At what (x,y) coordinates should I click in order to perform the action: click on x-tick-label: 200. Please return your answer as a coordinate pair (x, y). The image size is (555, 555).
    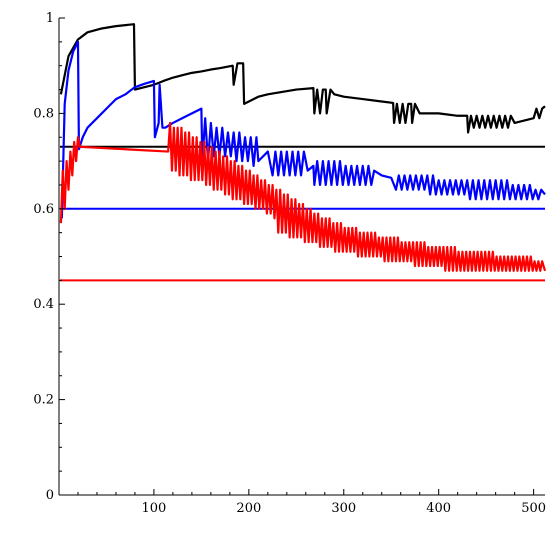
    Looking at the image, I should click on (248, 508).